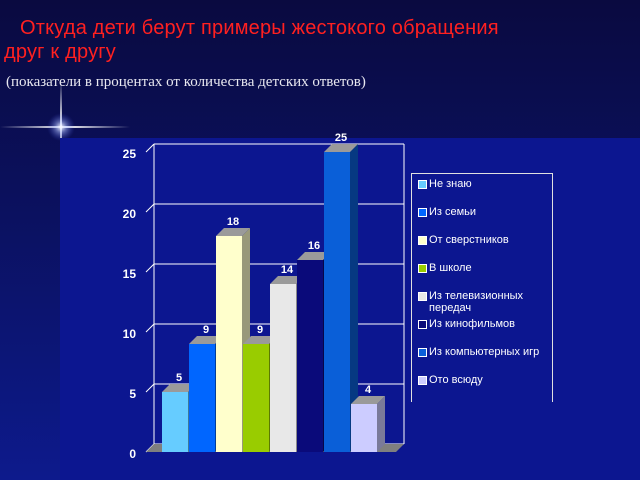  I want to click on bar-value-label: 25, so click(341, 138).